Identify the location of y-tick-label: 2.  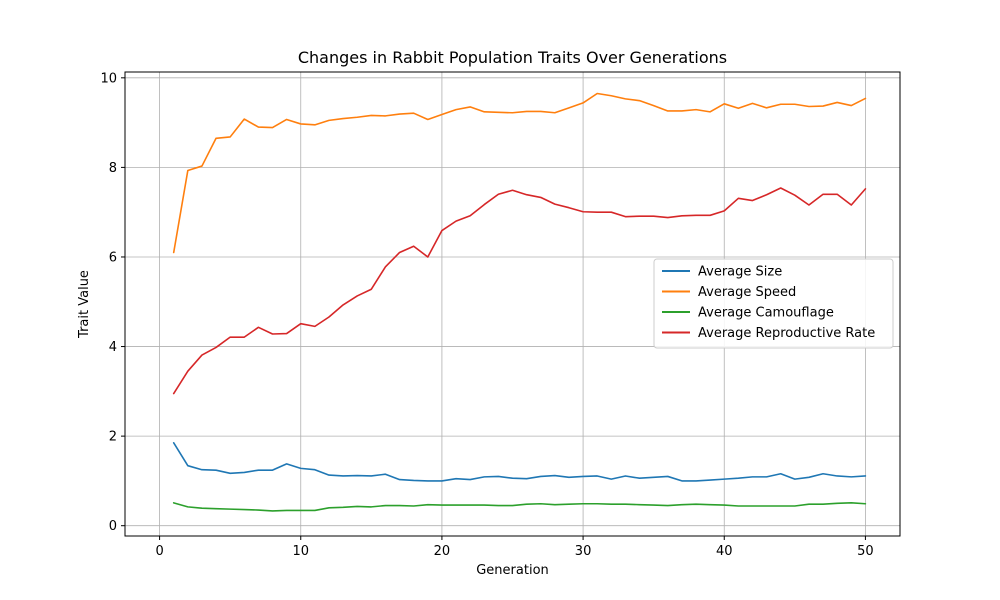
(113, 437).